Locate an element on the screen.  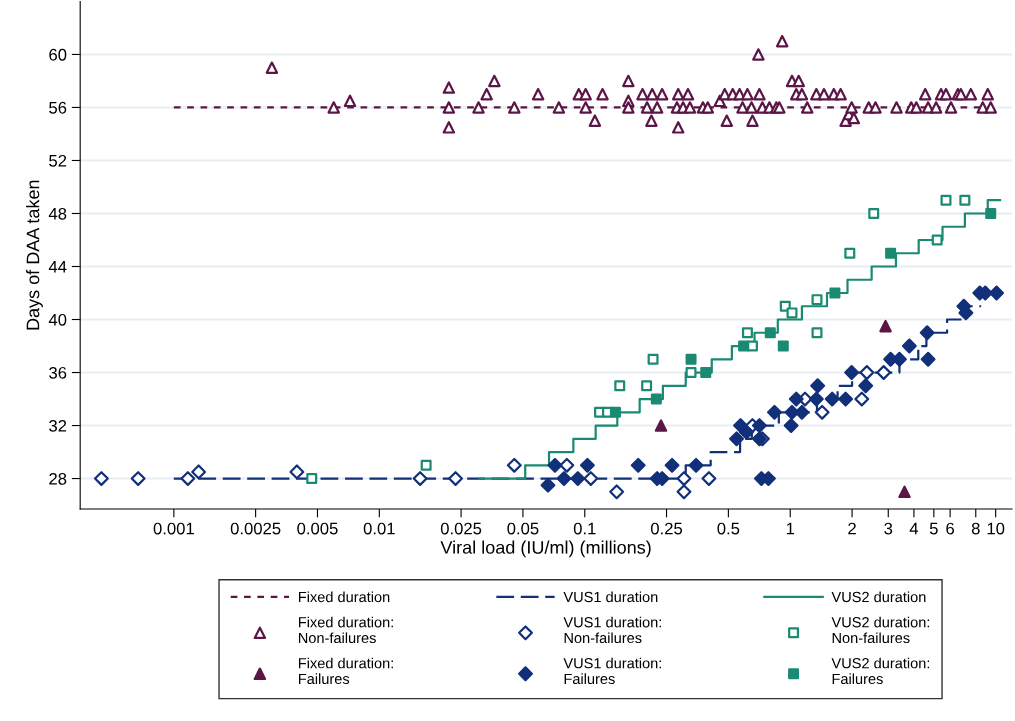
y-tick-label: 40 is located at coordinates (57, 319).